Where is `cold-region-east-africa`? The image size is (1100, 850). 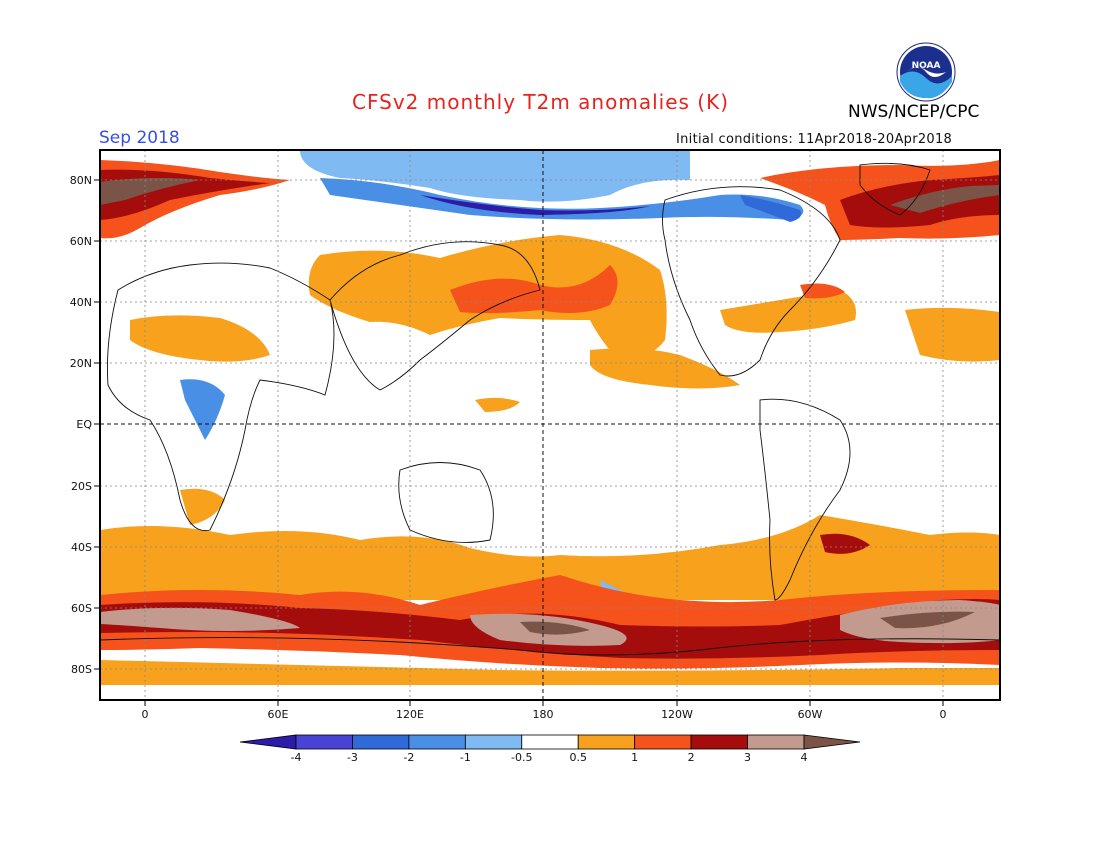 cold-region-east-africa is located at coordinates (202, 409).